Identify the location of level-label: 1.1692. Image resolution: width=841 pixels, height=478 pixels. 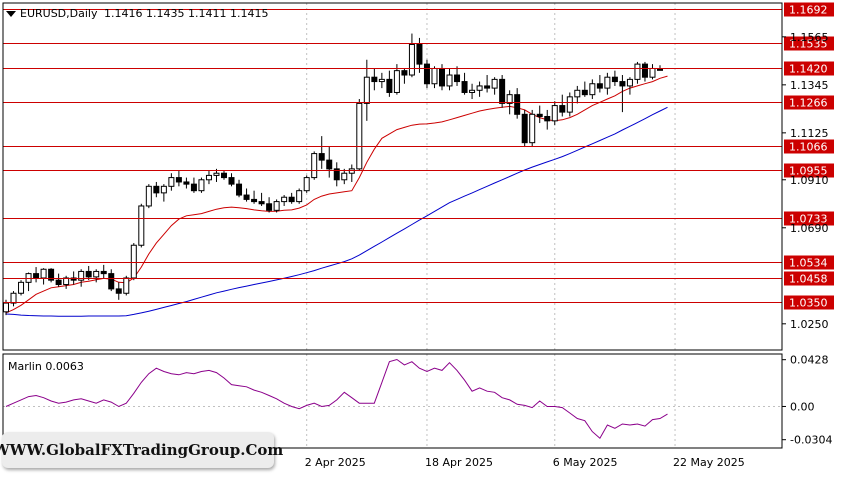
(808, 10).